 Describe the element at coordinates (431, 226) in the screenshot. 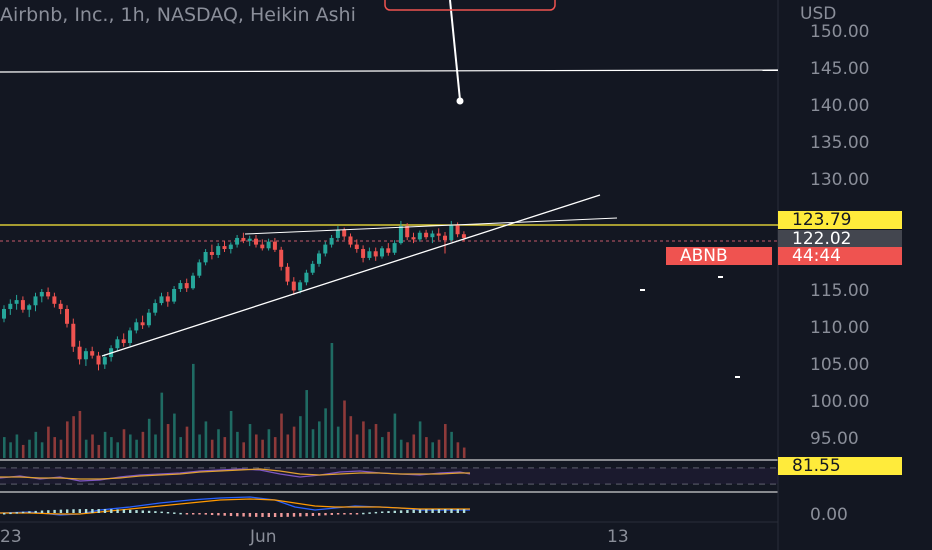

I see `triangle-top-trendline` at that location.